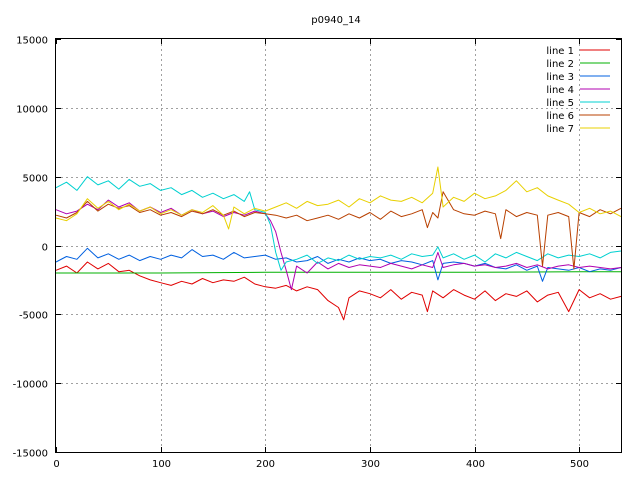  I want to click on x-tick-label: 200, so click(265, 464).